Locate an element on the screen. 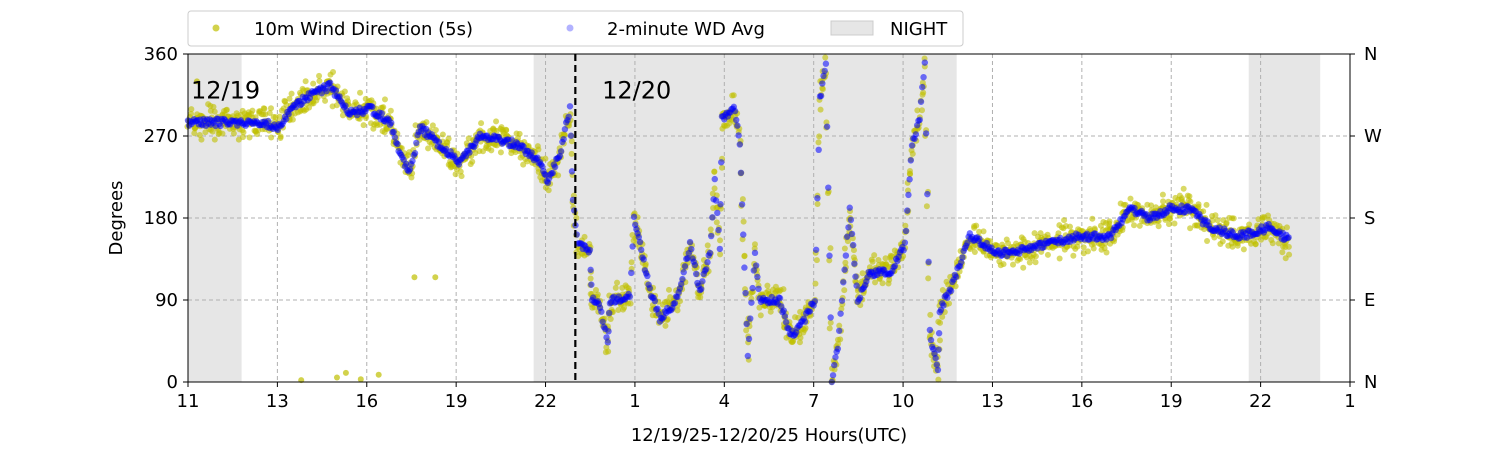 This screenshot has width=1500, height=454. x-tick-label: 1 is located at coordinates (634, 401).